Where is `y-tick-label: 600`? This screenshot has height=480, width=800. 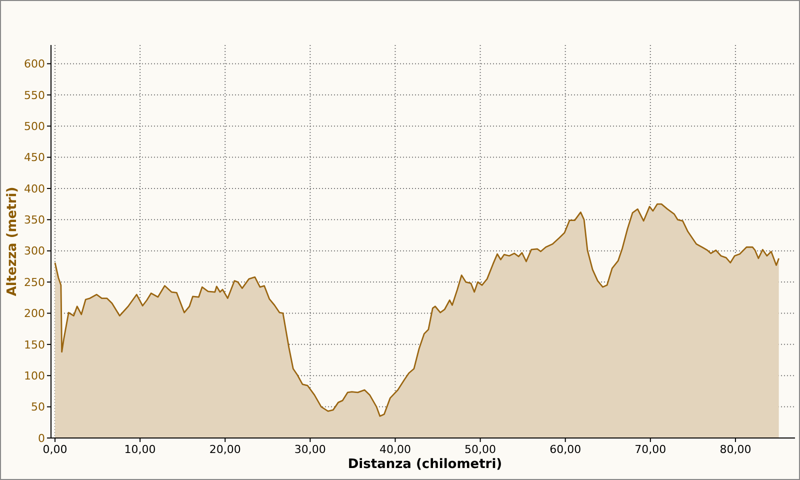 y-tick-label: 600 is located at coordinates (34, 64).